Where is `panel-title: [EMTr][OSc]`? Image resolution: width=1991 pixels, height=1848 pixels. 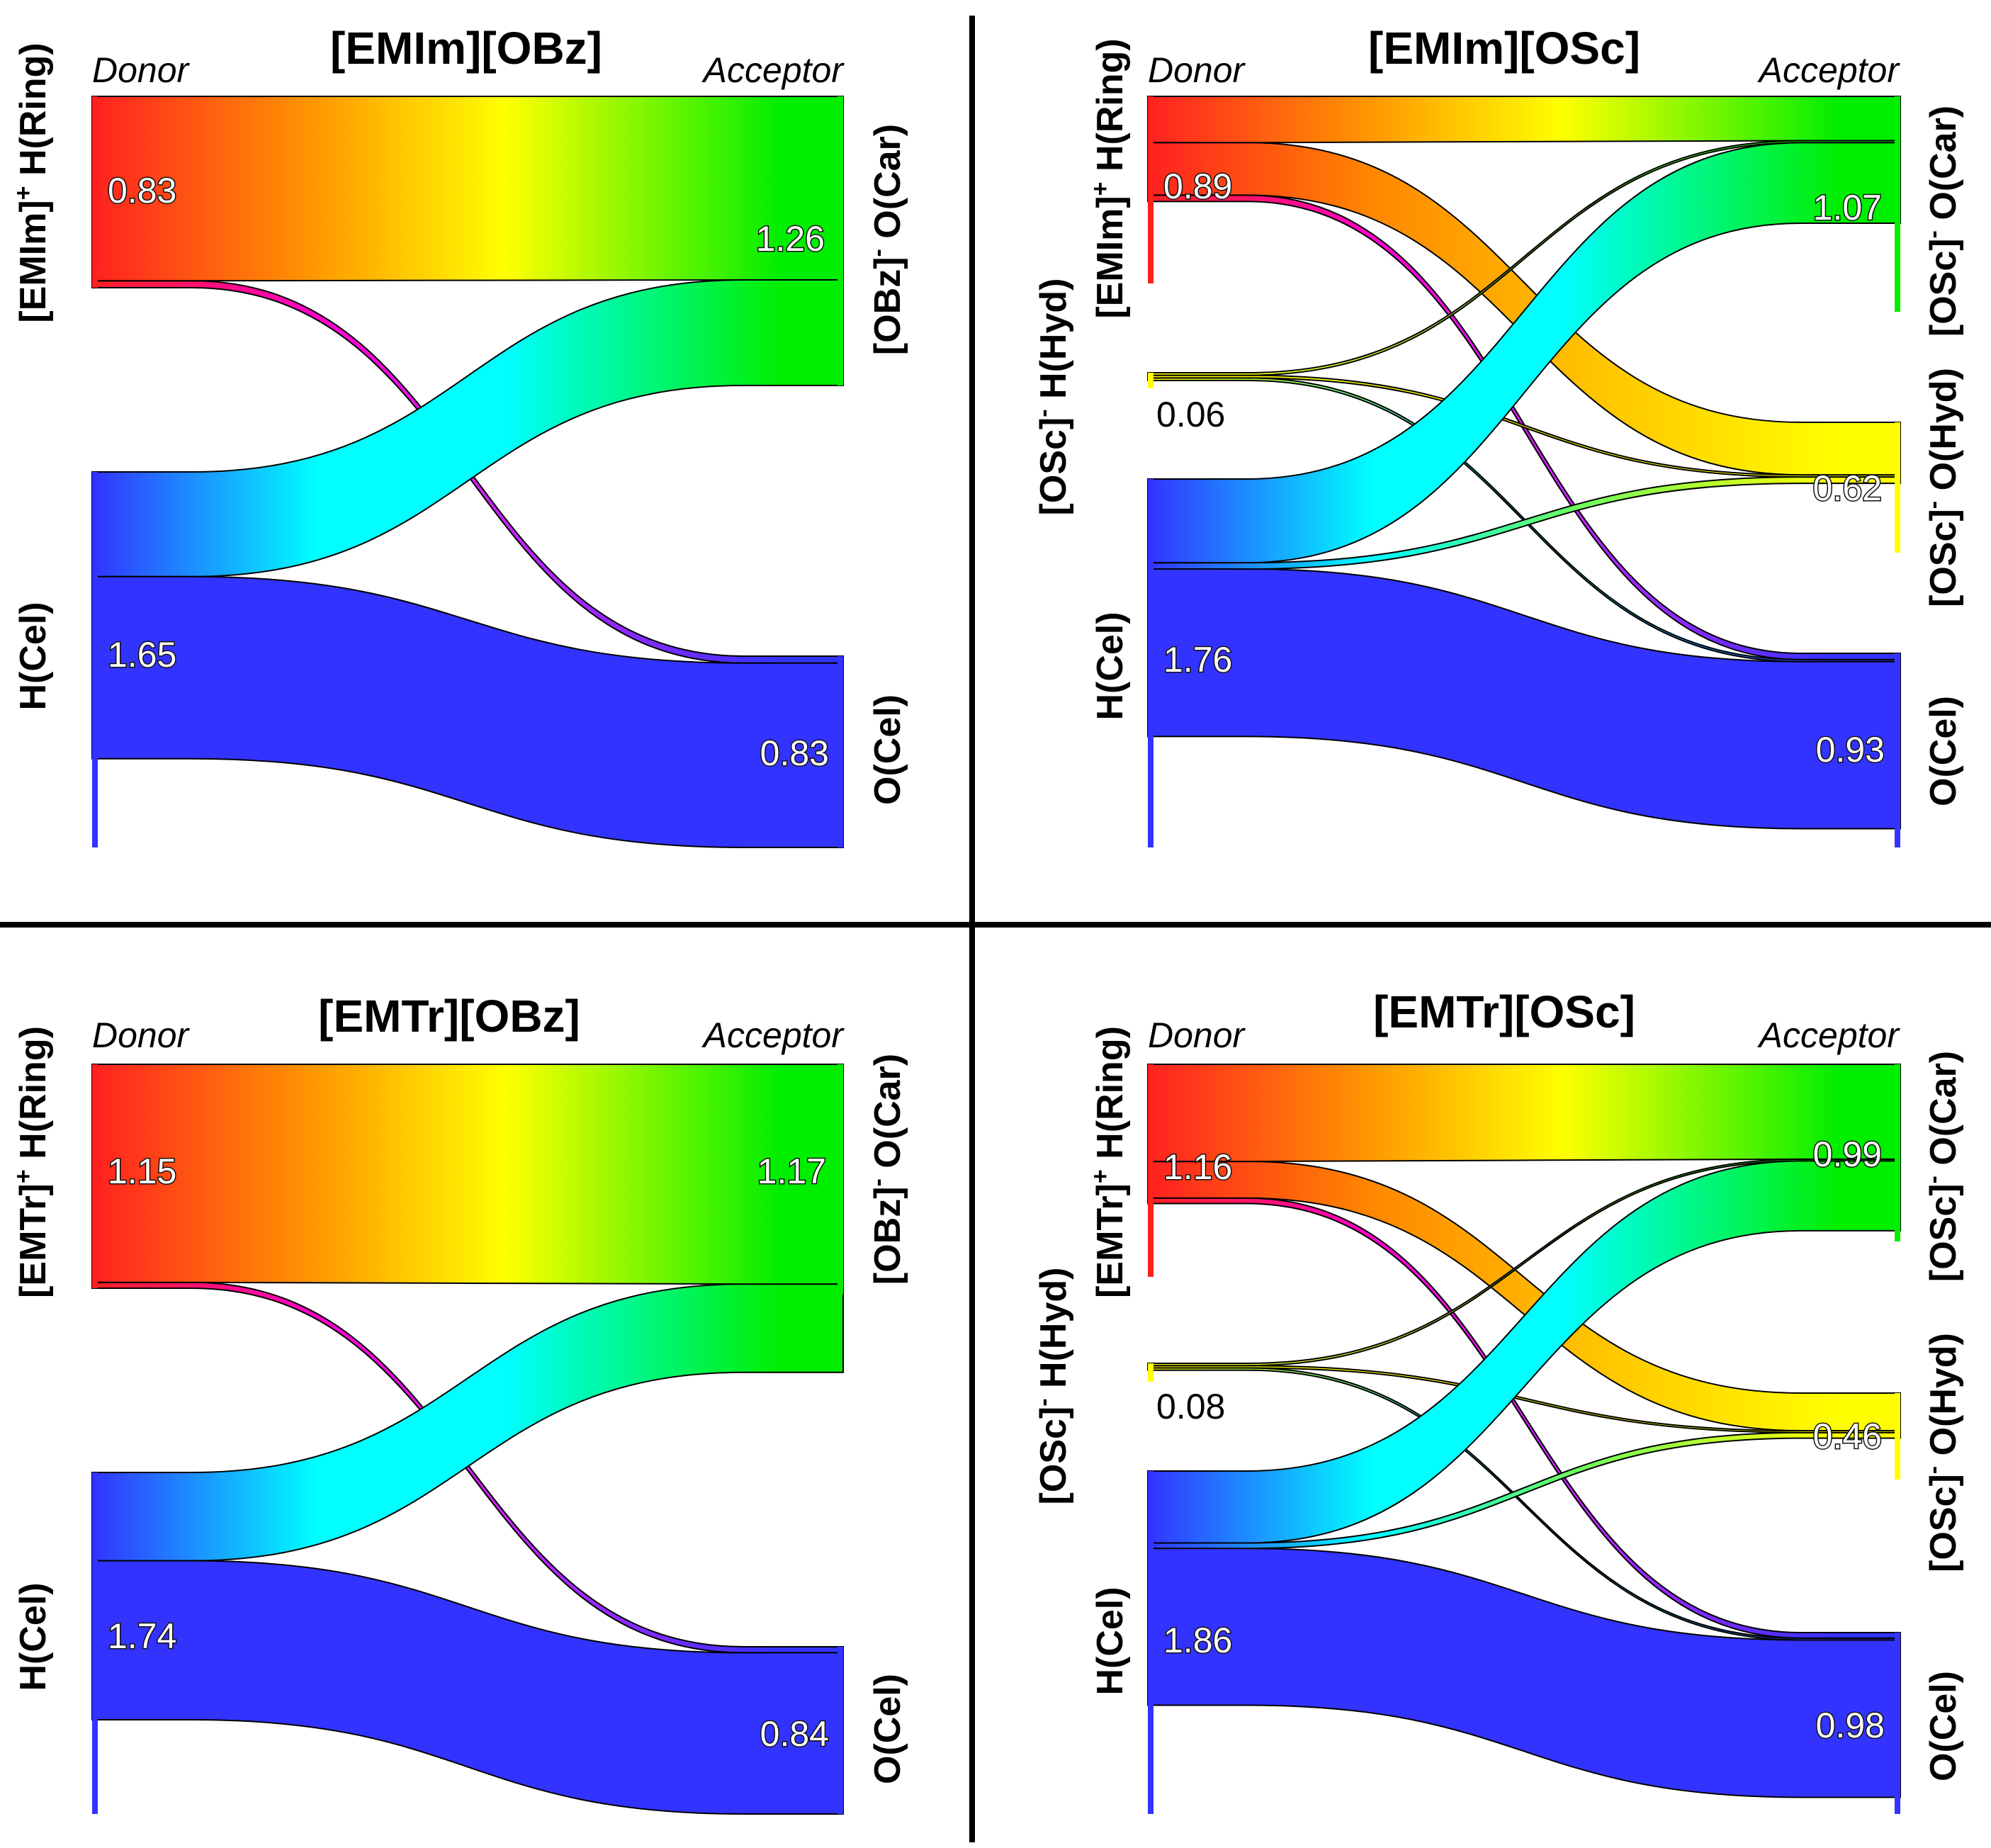
panel-title: [EMTr][OSc] is located at coordinates (1504, 1011).